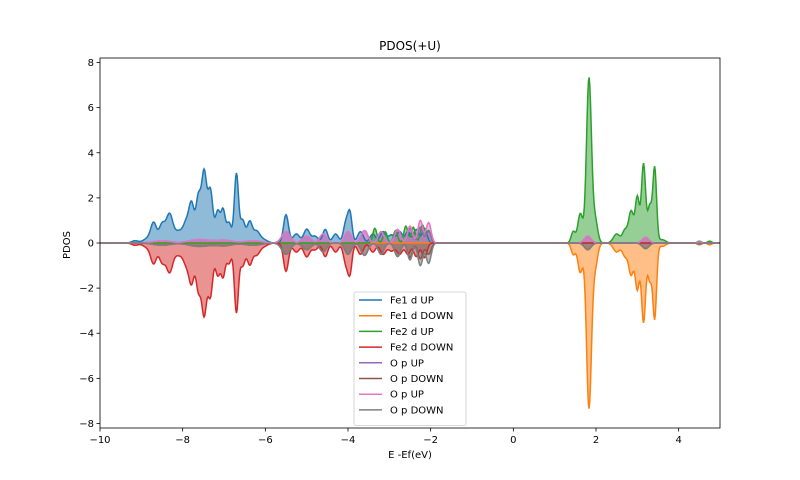  Describe the element at coordinates (348, 440) in the screenshot. I see `x-tick-label: −4` at that location.